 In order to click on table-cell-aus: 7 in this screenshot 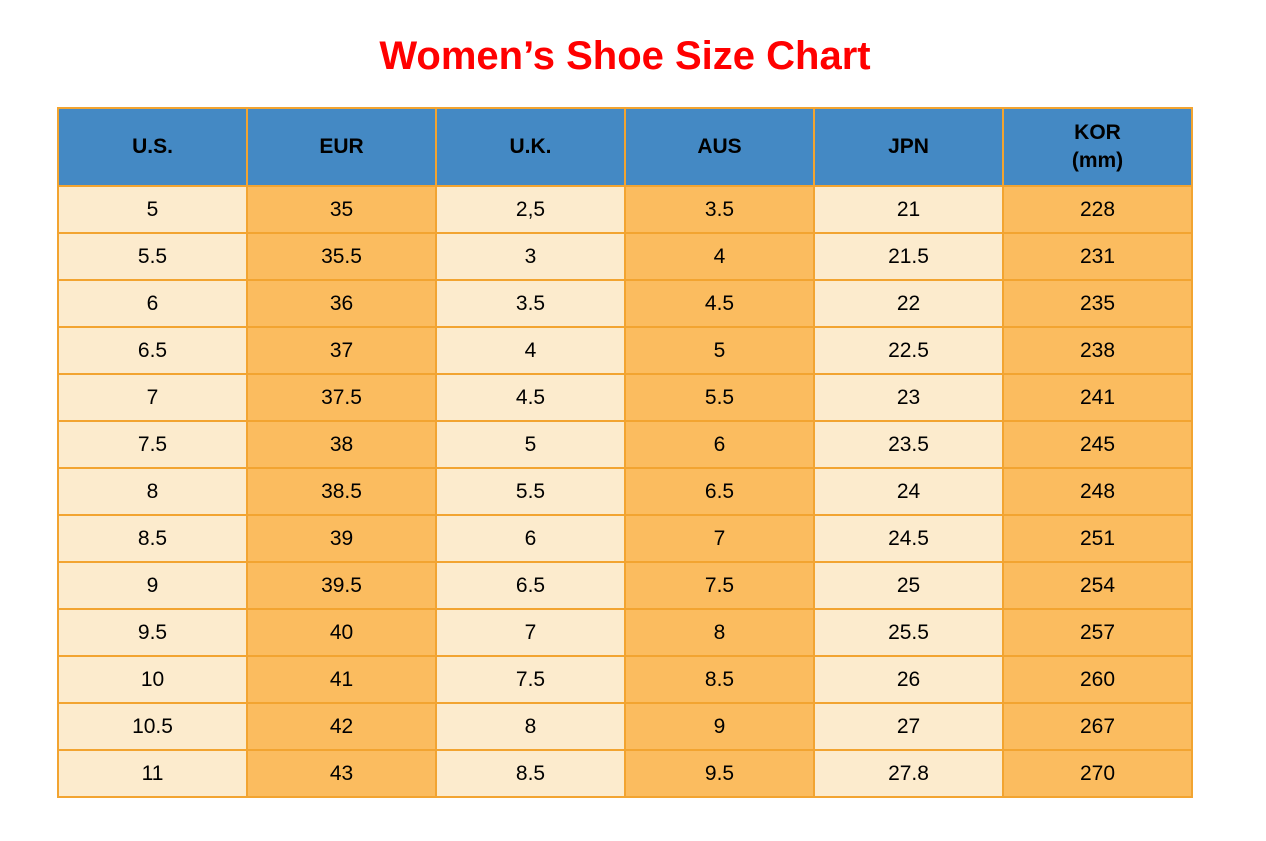, I will do `click(719, 539)`.